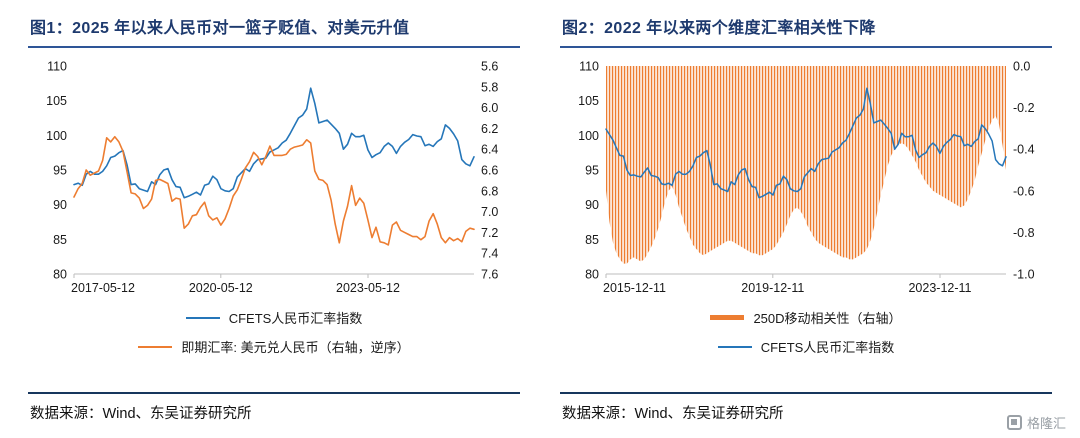  What do you see at coordinates (634, 288) in the screenshot?
I see `svg-text: 2015-12-11` at bounding box center [634, 288].